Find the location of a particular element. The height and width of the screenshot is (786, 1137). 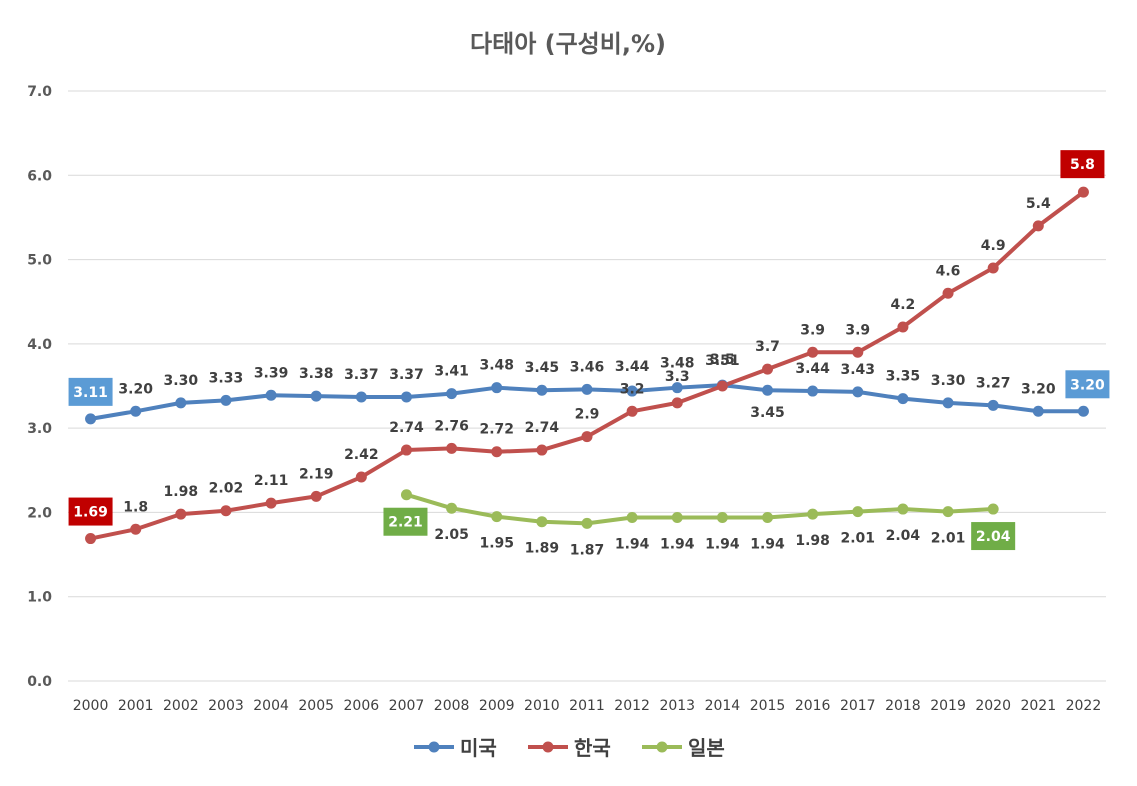

data-label: 3.46 is located at coordinates (587, 367).